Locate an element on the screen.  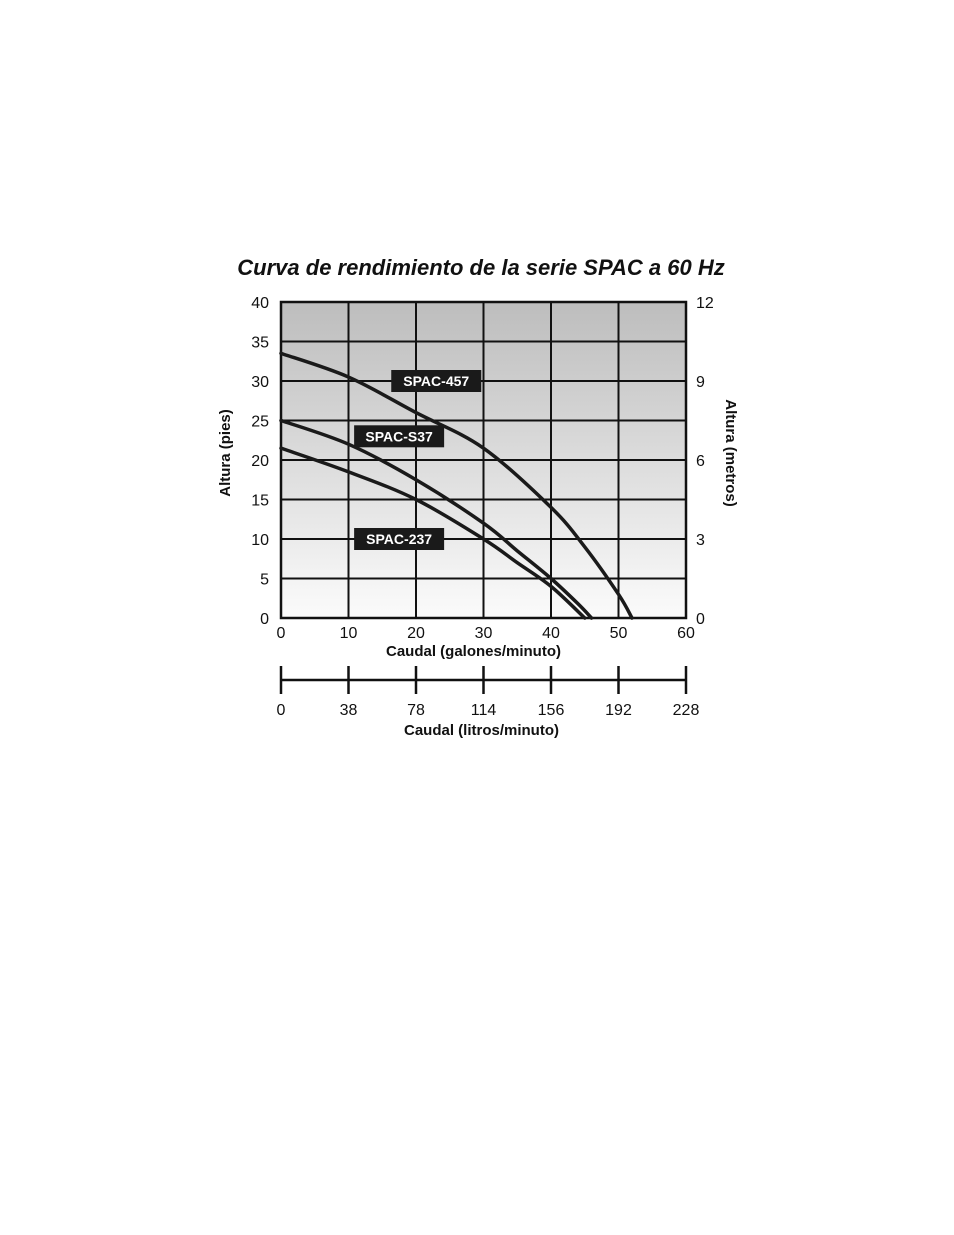
x2-tick-label: 0 is located at coordinates (281, 710).